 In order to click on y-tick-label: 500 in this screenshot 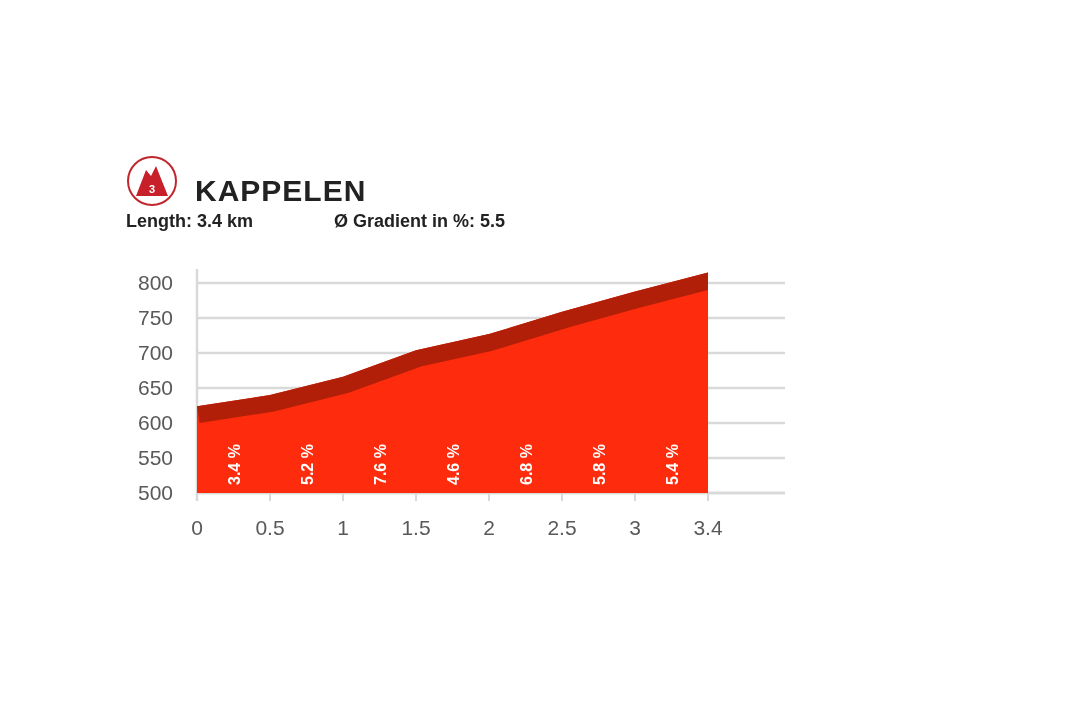, I will do `click(155, 493)`.